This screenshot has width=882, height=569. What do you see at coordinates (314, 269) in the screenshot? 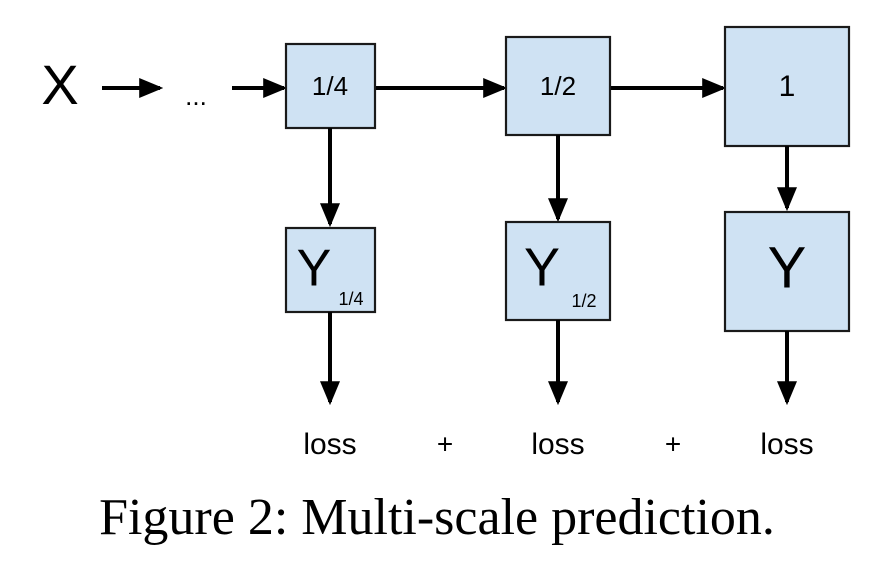
I see `output-label-quarter: Y` at bounding box center [314, 269].